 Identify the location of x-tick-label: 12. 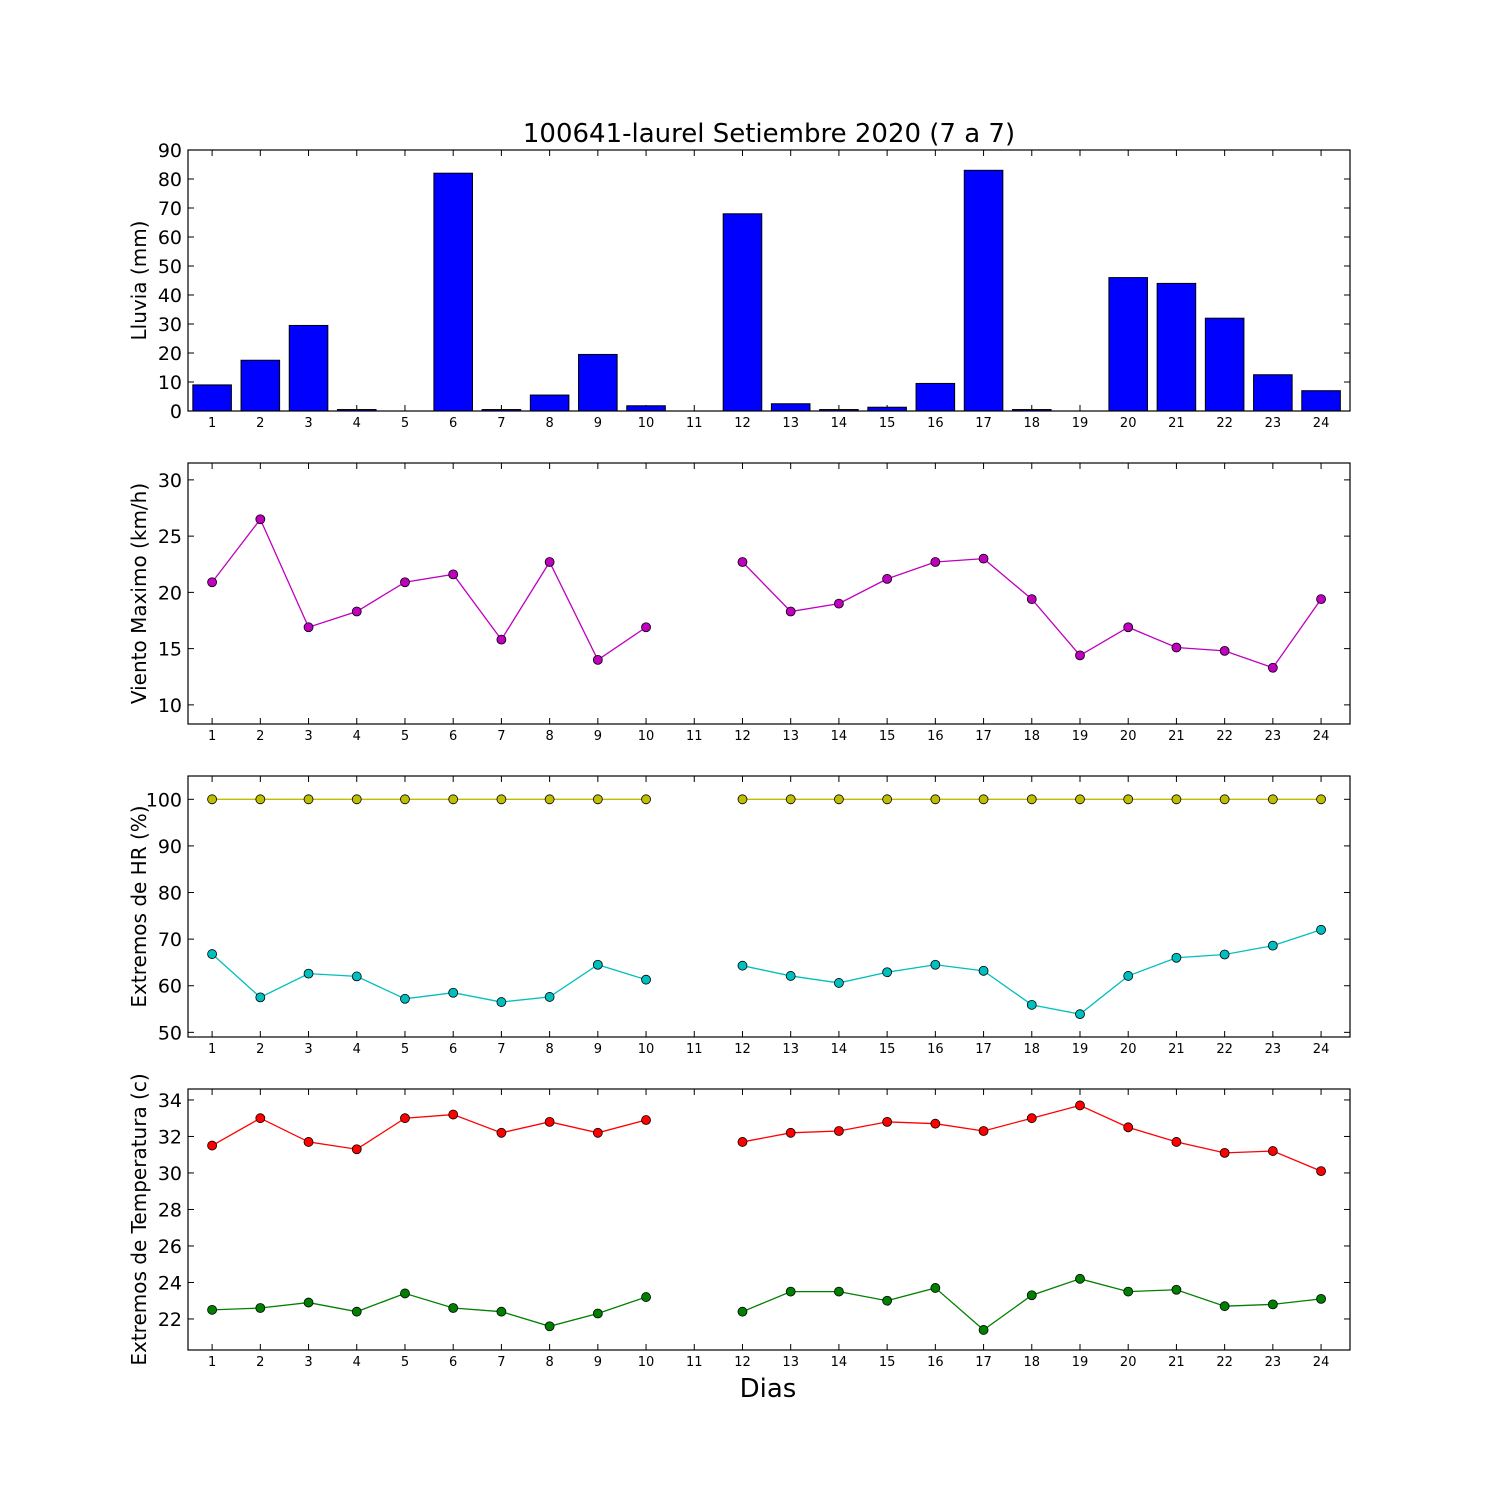
(742, 1362).